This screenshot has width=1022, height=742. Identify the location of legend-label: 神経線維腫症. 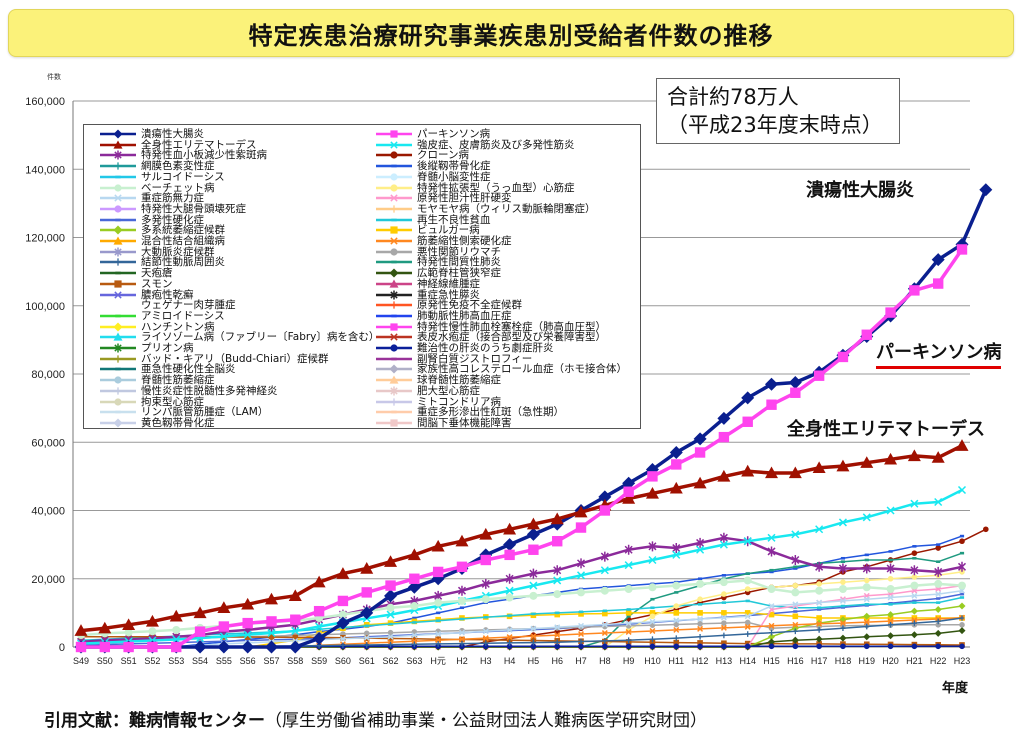
(448, 283).